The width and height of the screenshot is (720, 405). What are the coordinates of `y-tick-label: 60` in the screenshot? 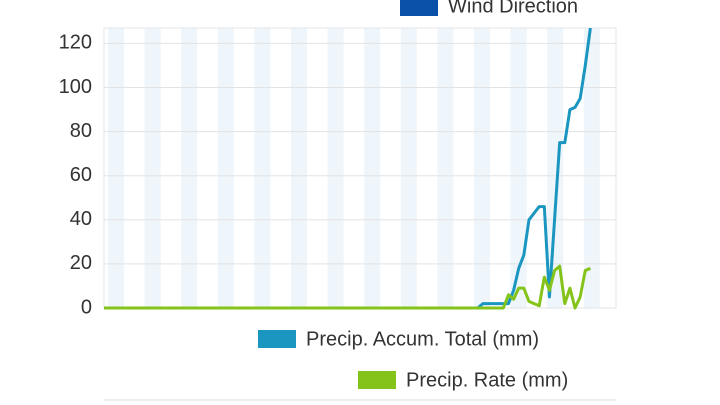 It's located at (81, 175).